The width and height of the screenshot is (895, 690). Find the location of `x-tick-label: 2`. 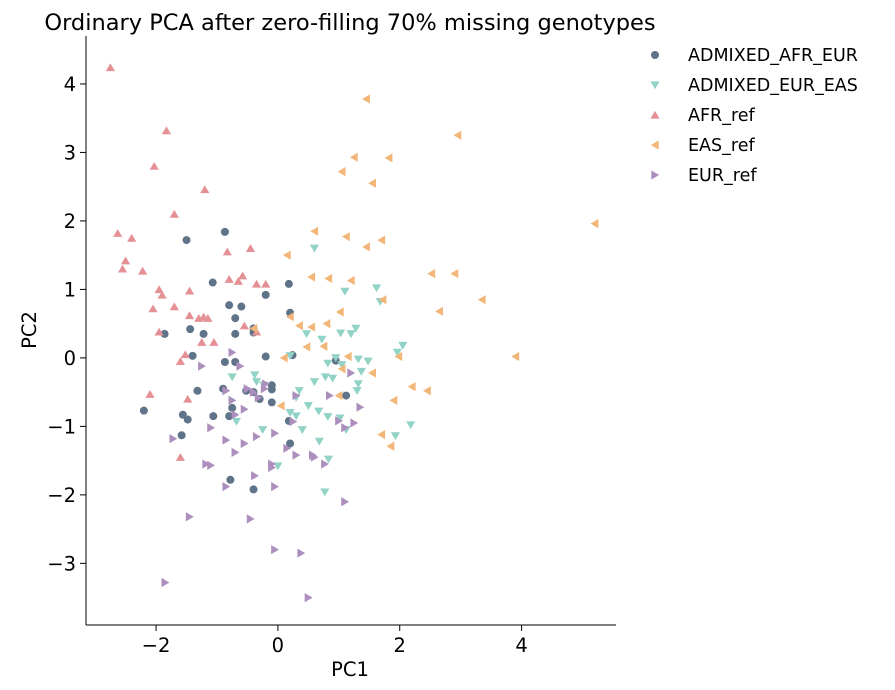

x-tick-label: 2 is located at coordinates (400, 645).